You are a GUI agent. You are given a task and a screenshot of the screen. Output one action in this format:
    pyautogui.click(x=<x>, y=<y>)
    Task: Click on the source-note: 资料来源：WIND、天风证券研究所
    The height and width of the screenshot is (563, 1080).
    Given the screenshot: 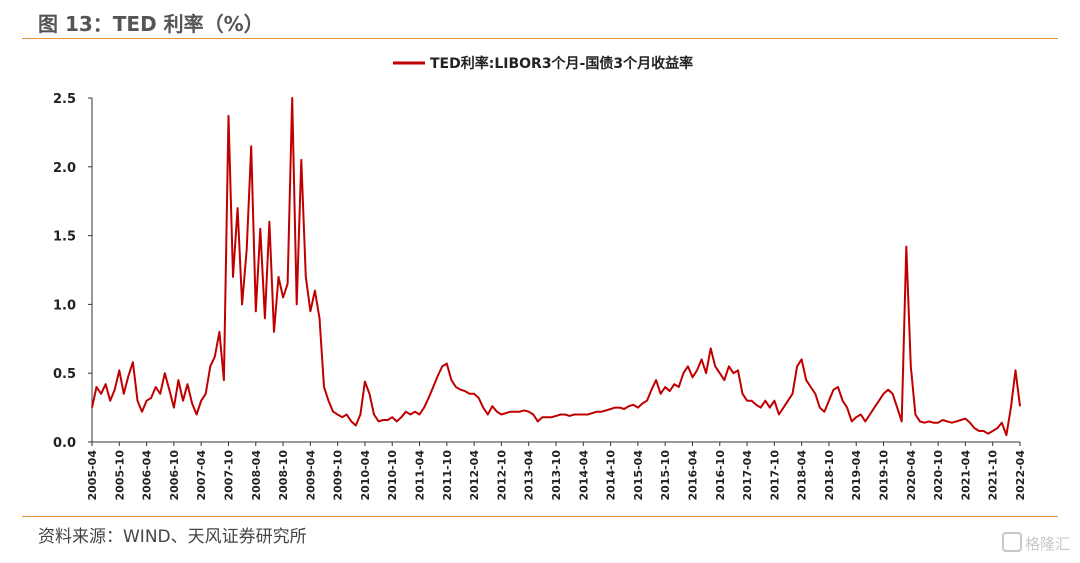 What is the action you would take?
    pyautogui.click(x=172, y=537)
    